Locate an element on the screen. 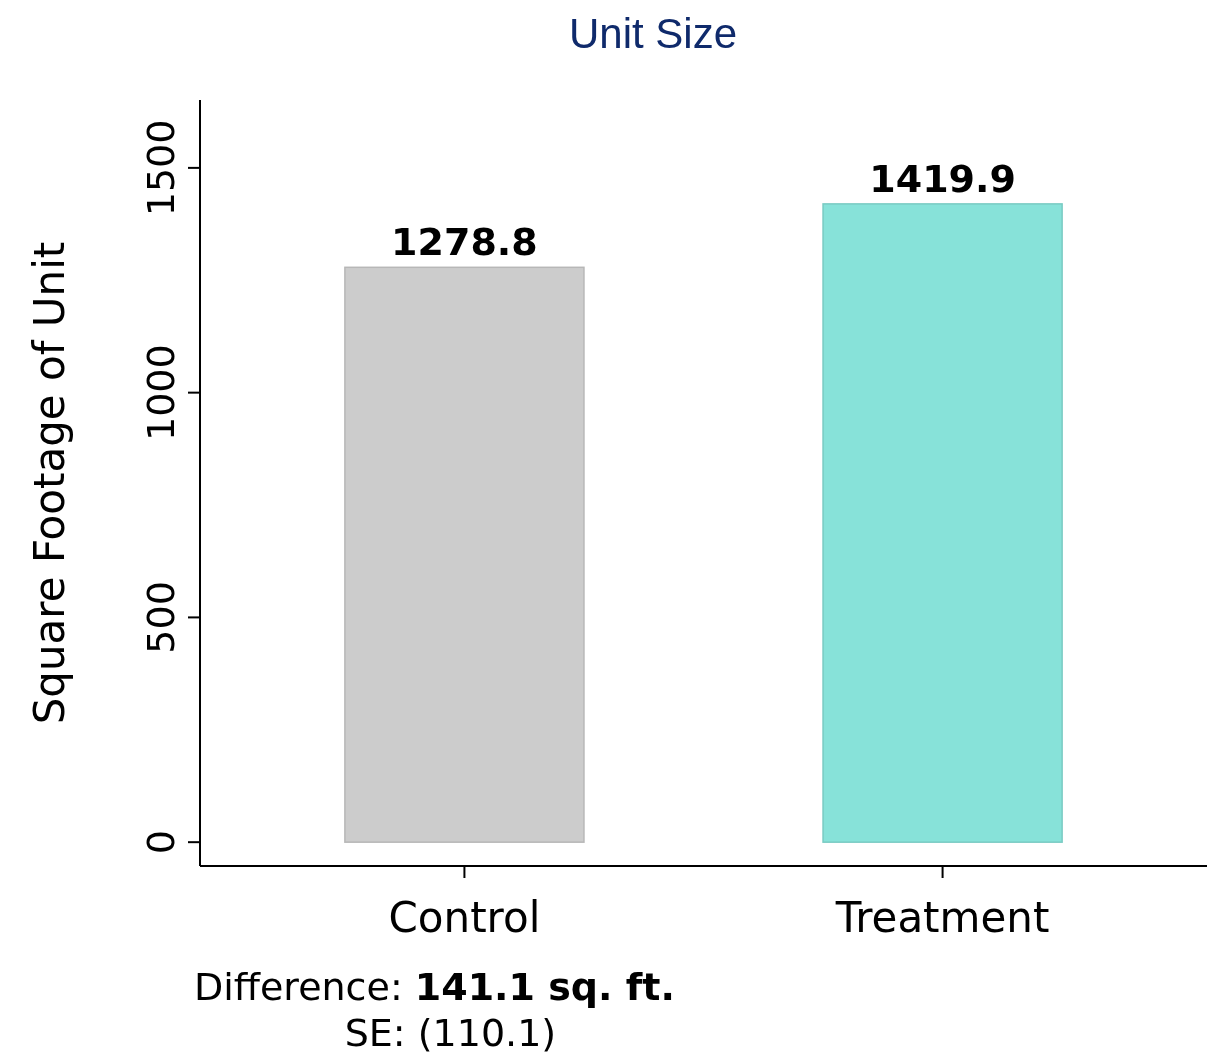  y-tick-label: 1000 is located at coordinates (161, 392).